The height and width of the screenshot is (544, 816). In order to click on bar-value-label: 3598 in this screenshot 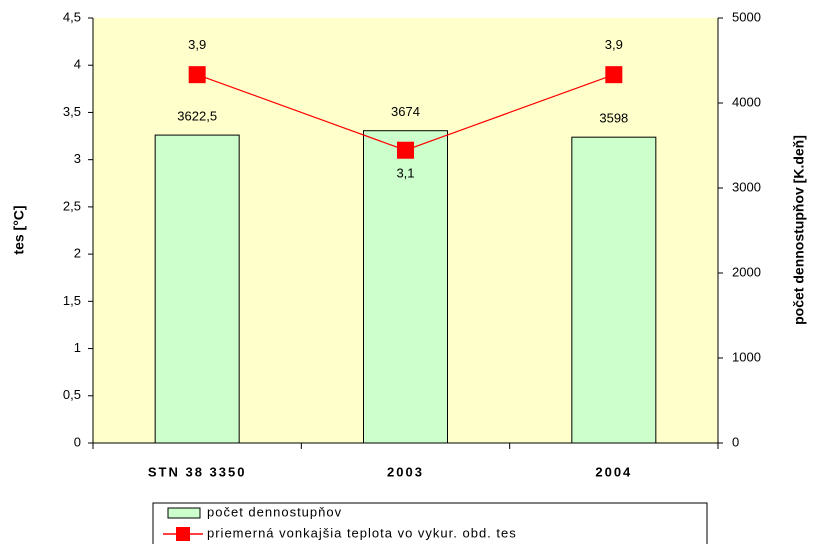, I will do `click(613, 118)`.